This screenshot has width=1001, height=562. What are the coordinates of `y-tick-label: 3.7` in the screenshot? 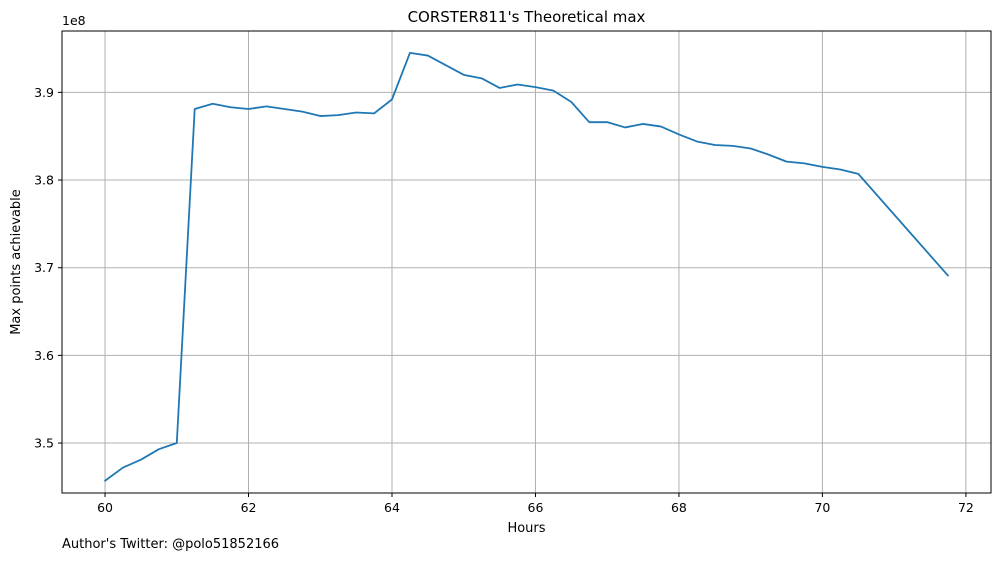 It's located at (44, 267).